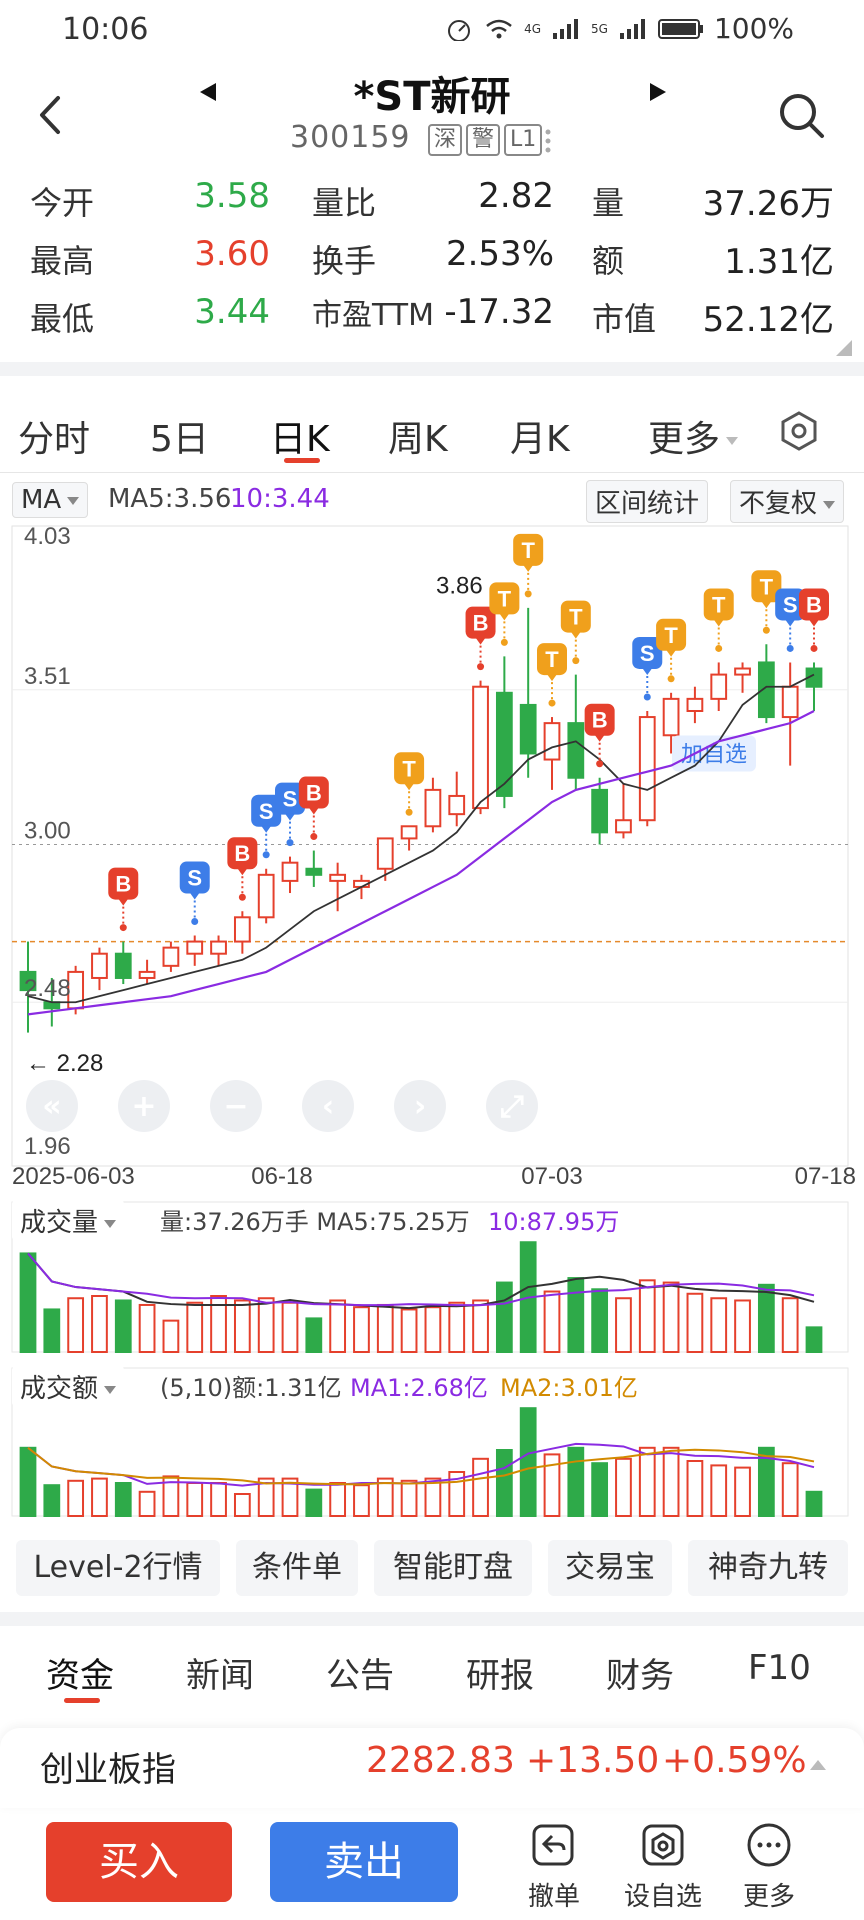 Image resolution: width=864 pixels, height=1920 pixels. Describe the element at coordinates (540, 439) in the screenshot. I see `tab-monthly-k: 月K` at that location.